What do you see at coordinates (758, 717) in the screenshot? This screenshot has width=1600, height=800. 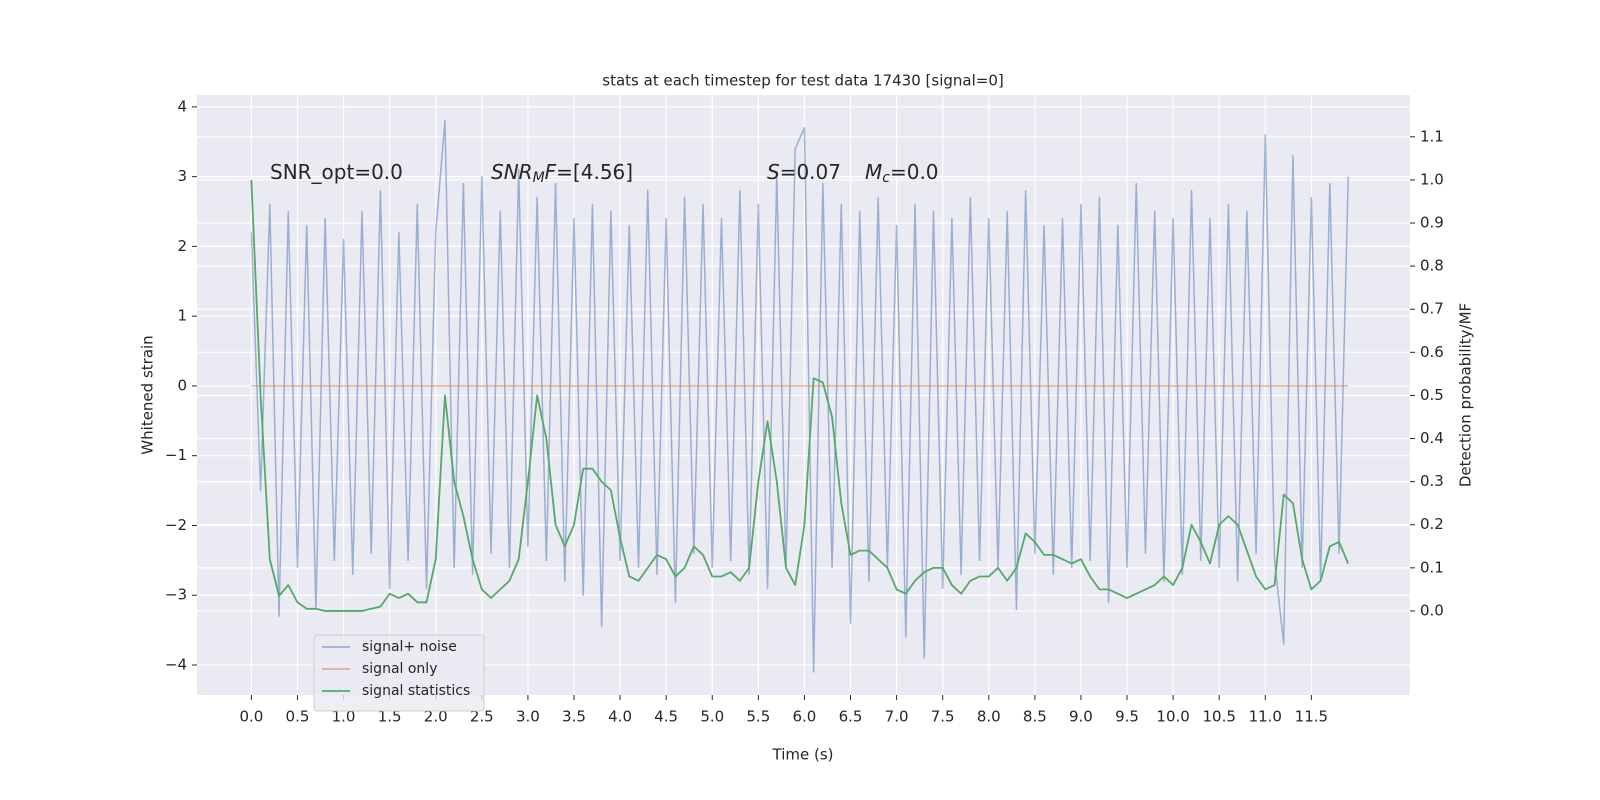 I see `x-tick-label: 5.5` at bounding box center [758, 717].